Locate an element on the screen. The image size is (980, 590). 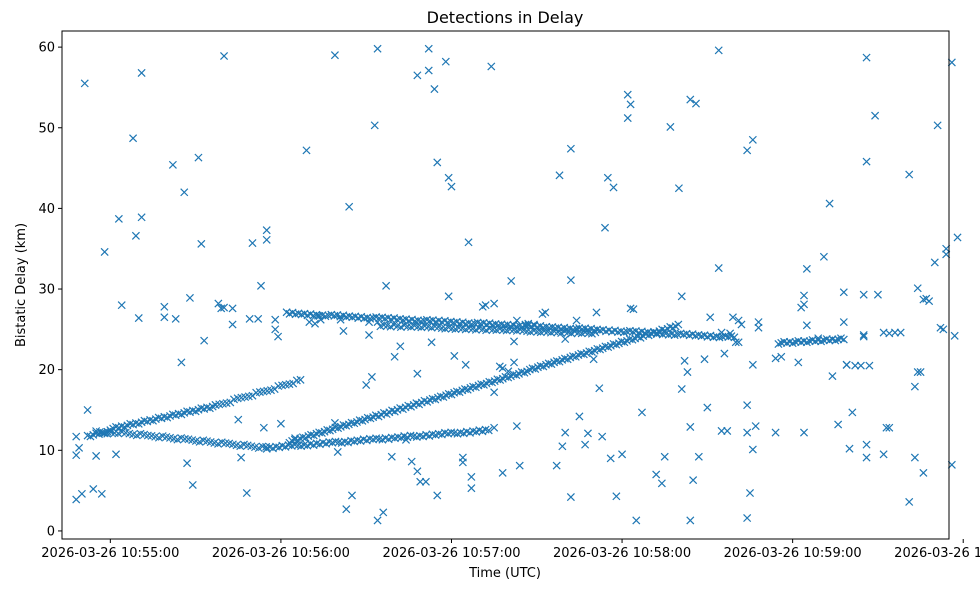
x-axis-label: Time (UTC) is located at coordinates (504, 573).